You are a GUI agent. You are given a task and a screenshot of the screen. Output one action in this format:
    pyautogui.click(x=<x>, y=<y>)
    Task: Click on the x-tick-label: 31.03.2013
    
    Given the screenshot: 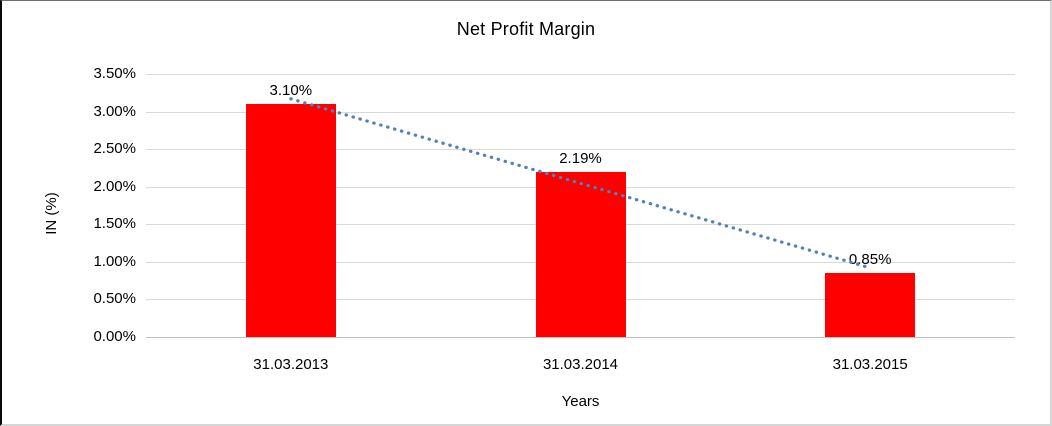 What is the action you would take?
    pyautogui.click(x=291, y=364)
    